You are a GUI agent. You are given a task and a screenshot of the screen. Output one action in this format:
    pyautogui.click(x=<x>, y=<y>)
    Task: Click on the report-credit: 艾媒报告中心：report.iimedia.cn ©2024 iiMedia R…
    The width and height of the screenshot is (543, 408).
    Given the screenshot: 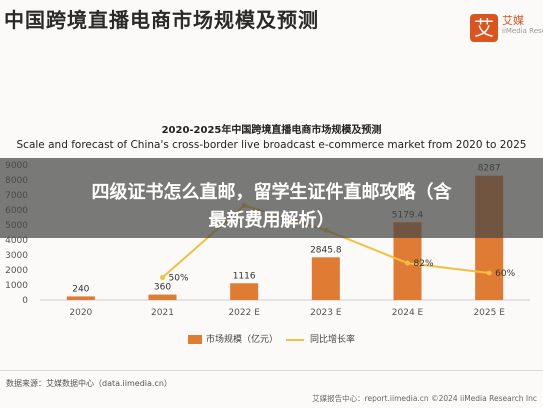 What is the action you would take?
    pyautogui.click(x=424, y=398)
    